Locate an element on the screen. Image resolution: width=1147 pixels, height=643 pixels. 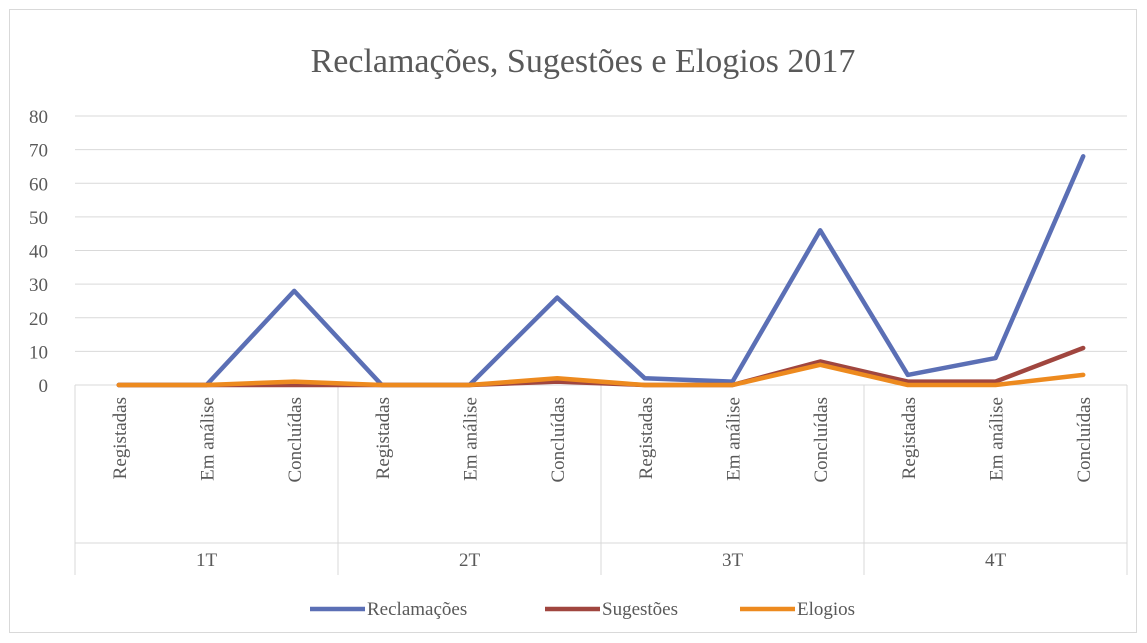
chart-title: Reclamações, Sugestões e Elogios 2017 is located at coordinates (583, 61).